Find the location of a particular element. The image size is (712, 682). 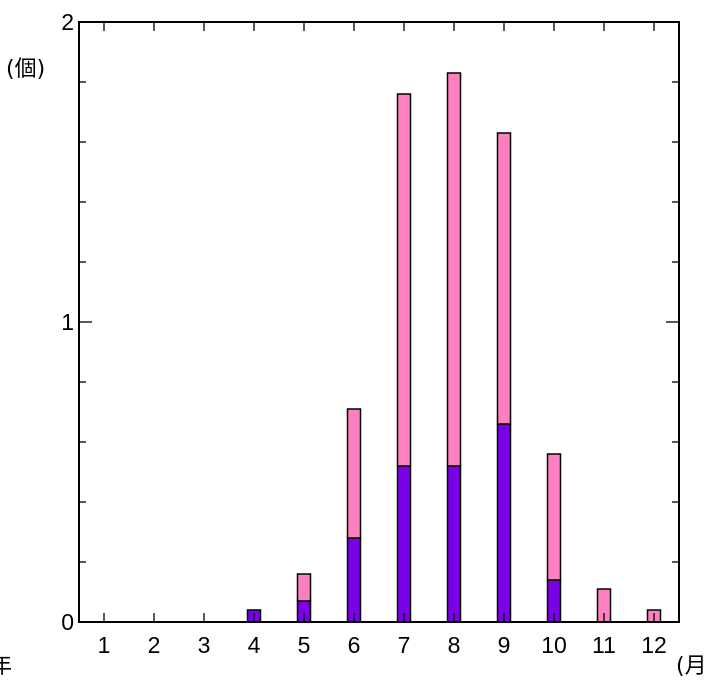

x-tick-label: 12 is located at coordinates (654, 645).